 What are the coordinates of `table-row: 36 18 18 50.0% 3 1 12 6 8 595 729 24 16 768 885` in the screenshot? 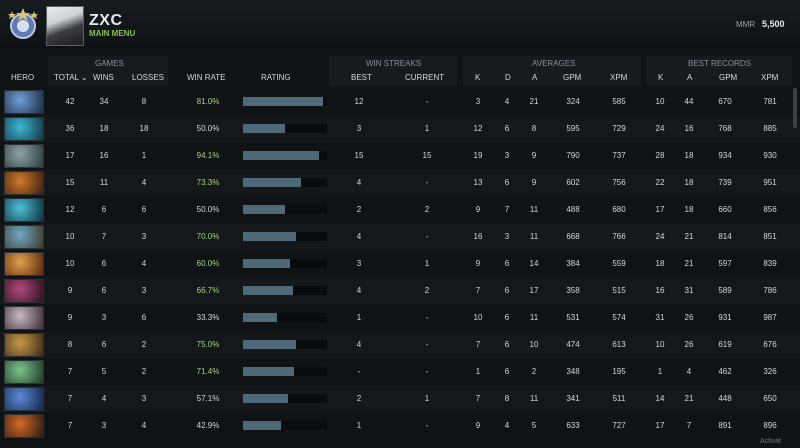 It's located at (400, 129).